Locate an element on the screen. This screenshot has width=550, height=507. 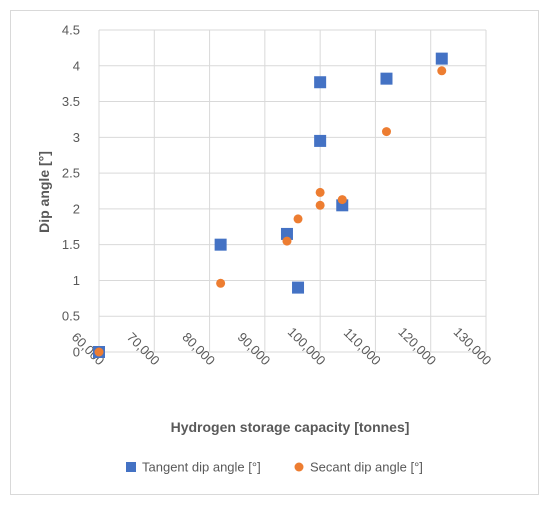
x-tick-label: 120,000 is located at coordinates (417, 346).